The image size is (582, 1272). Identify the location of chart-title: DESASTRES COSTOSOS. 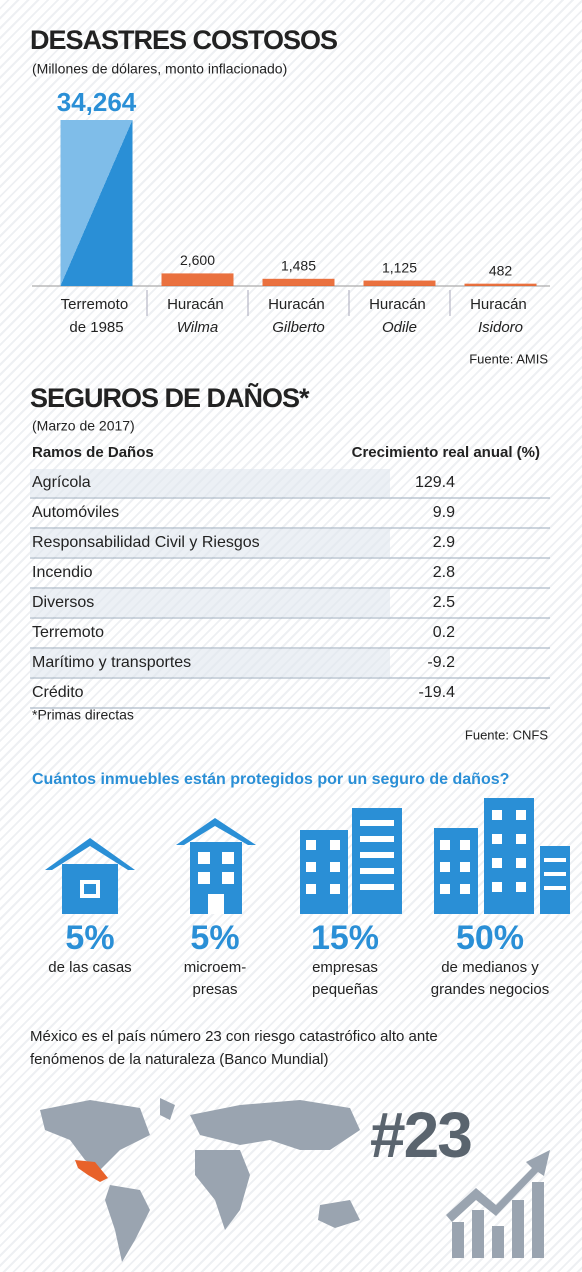
(183, 40).